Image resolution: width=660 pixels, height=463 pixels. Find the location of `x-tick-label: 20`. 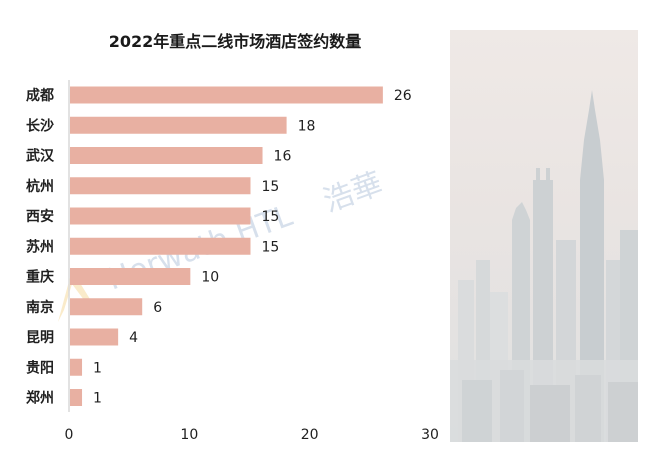

x-tick-label: 20 is located at coordinates (310, 435).